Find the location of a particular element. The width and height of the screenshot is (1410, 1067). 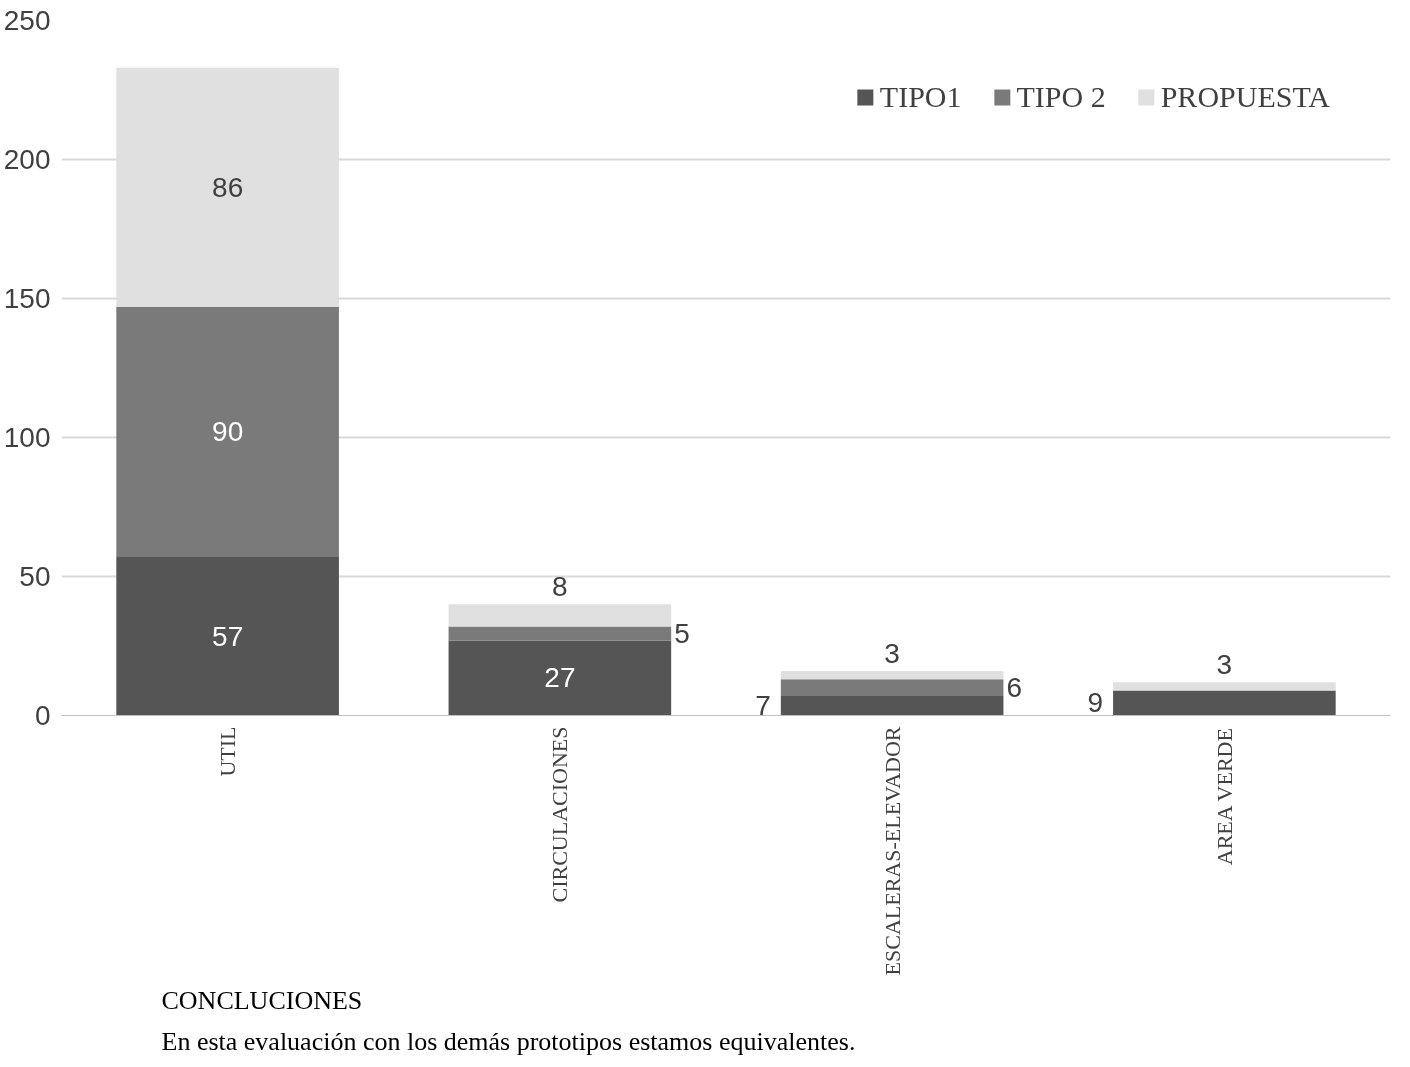

y-tick-label: 200 is located at coordinates (27, 159).